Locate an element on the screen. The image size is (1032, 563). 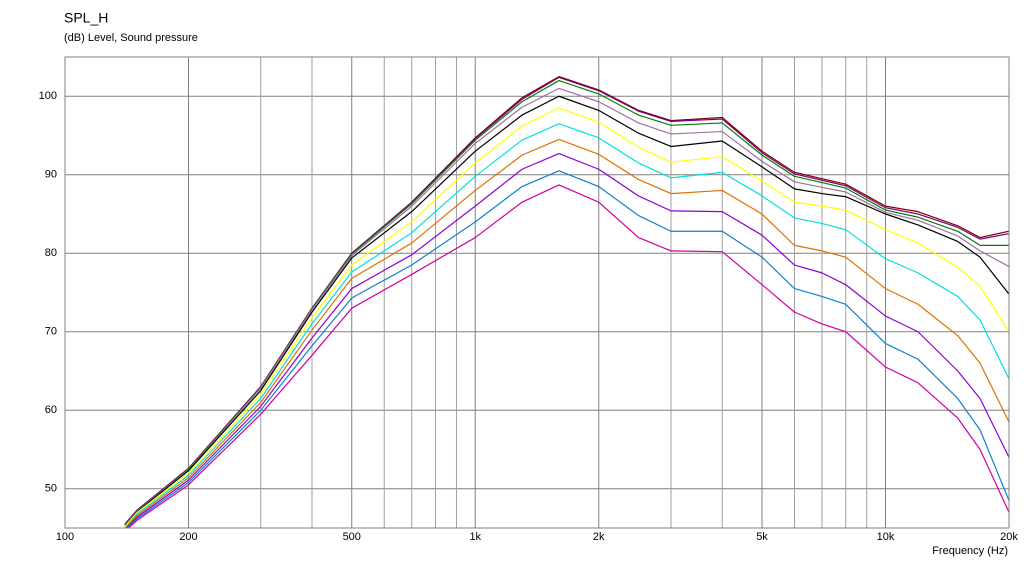
x-tick-label: 5k is located at coordinates (762, 537).